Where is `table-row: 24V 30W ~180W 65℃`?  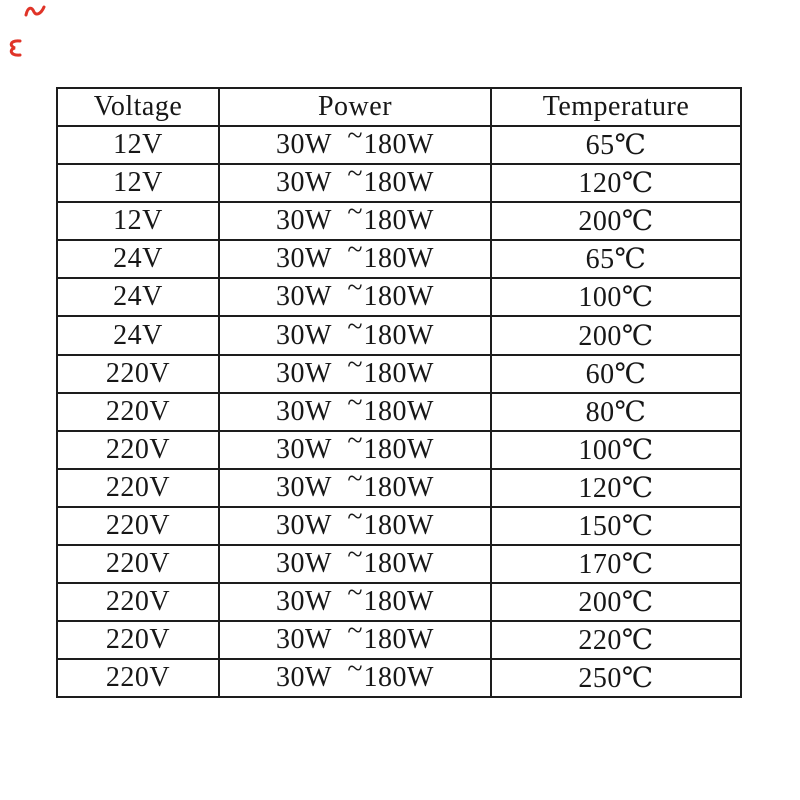 table-row: 24V 30W ~180W 65℃ is located at coordinates (399, 259).